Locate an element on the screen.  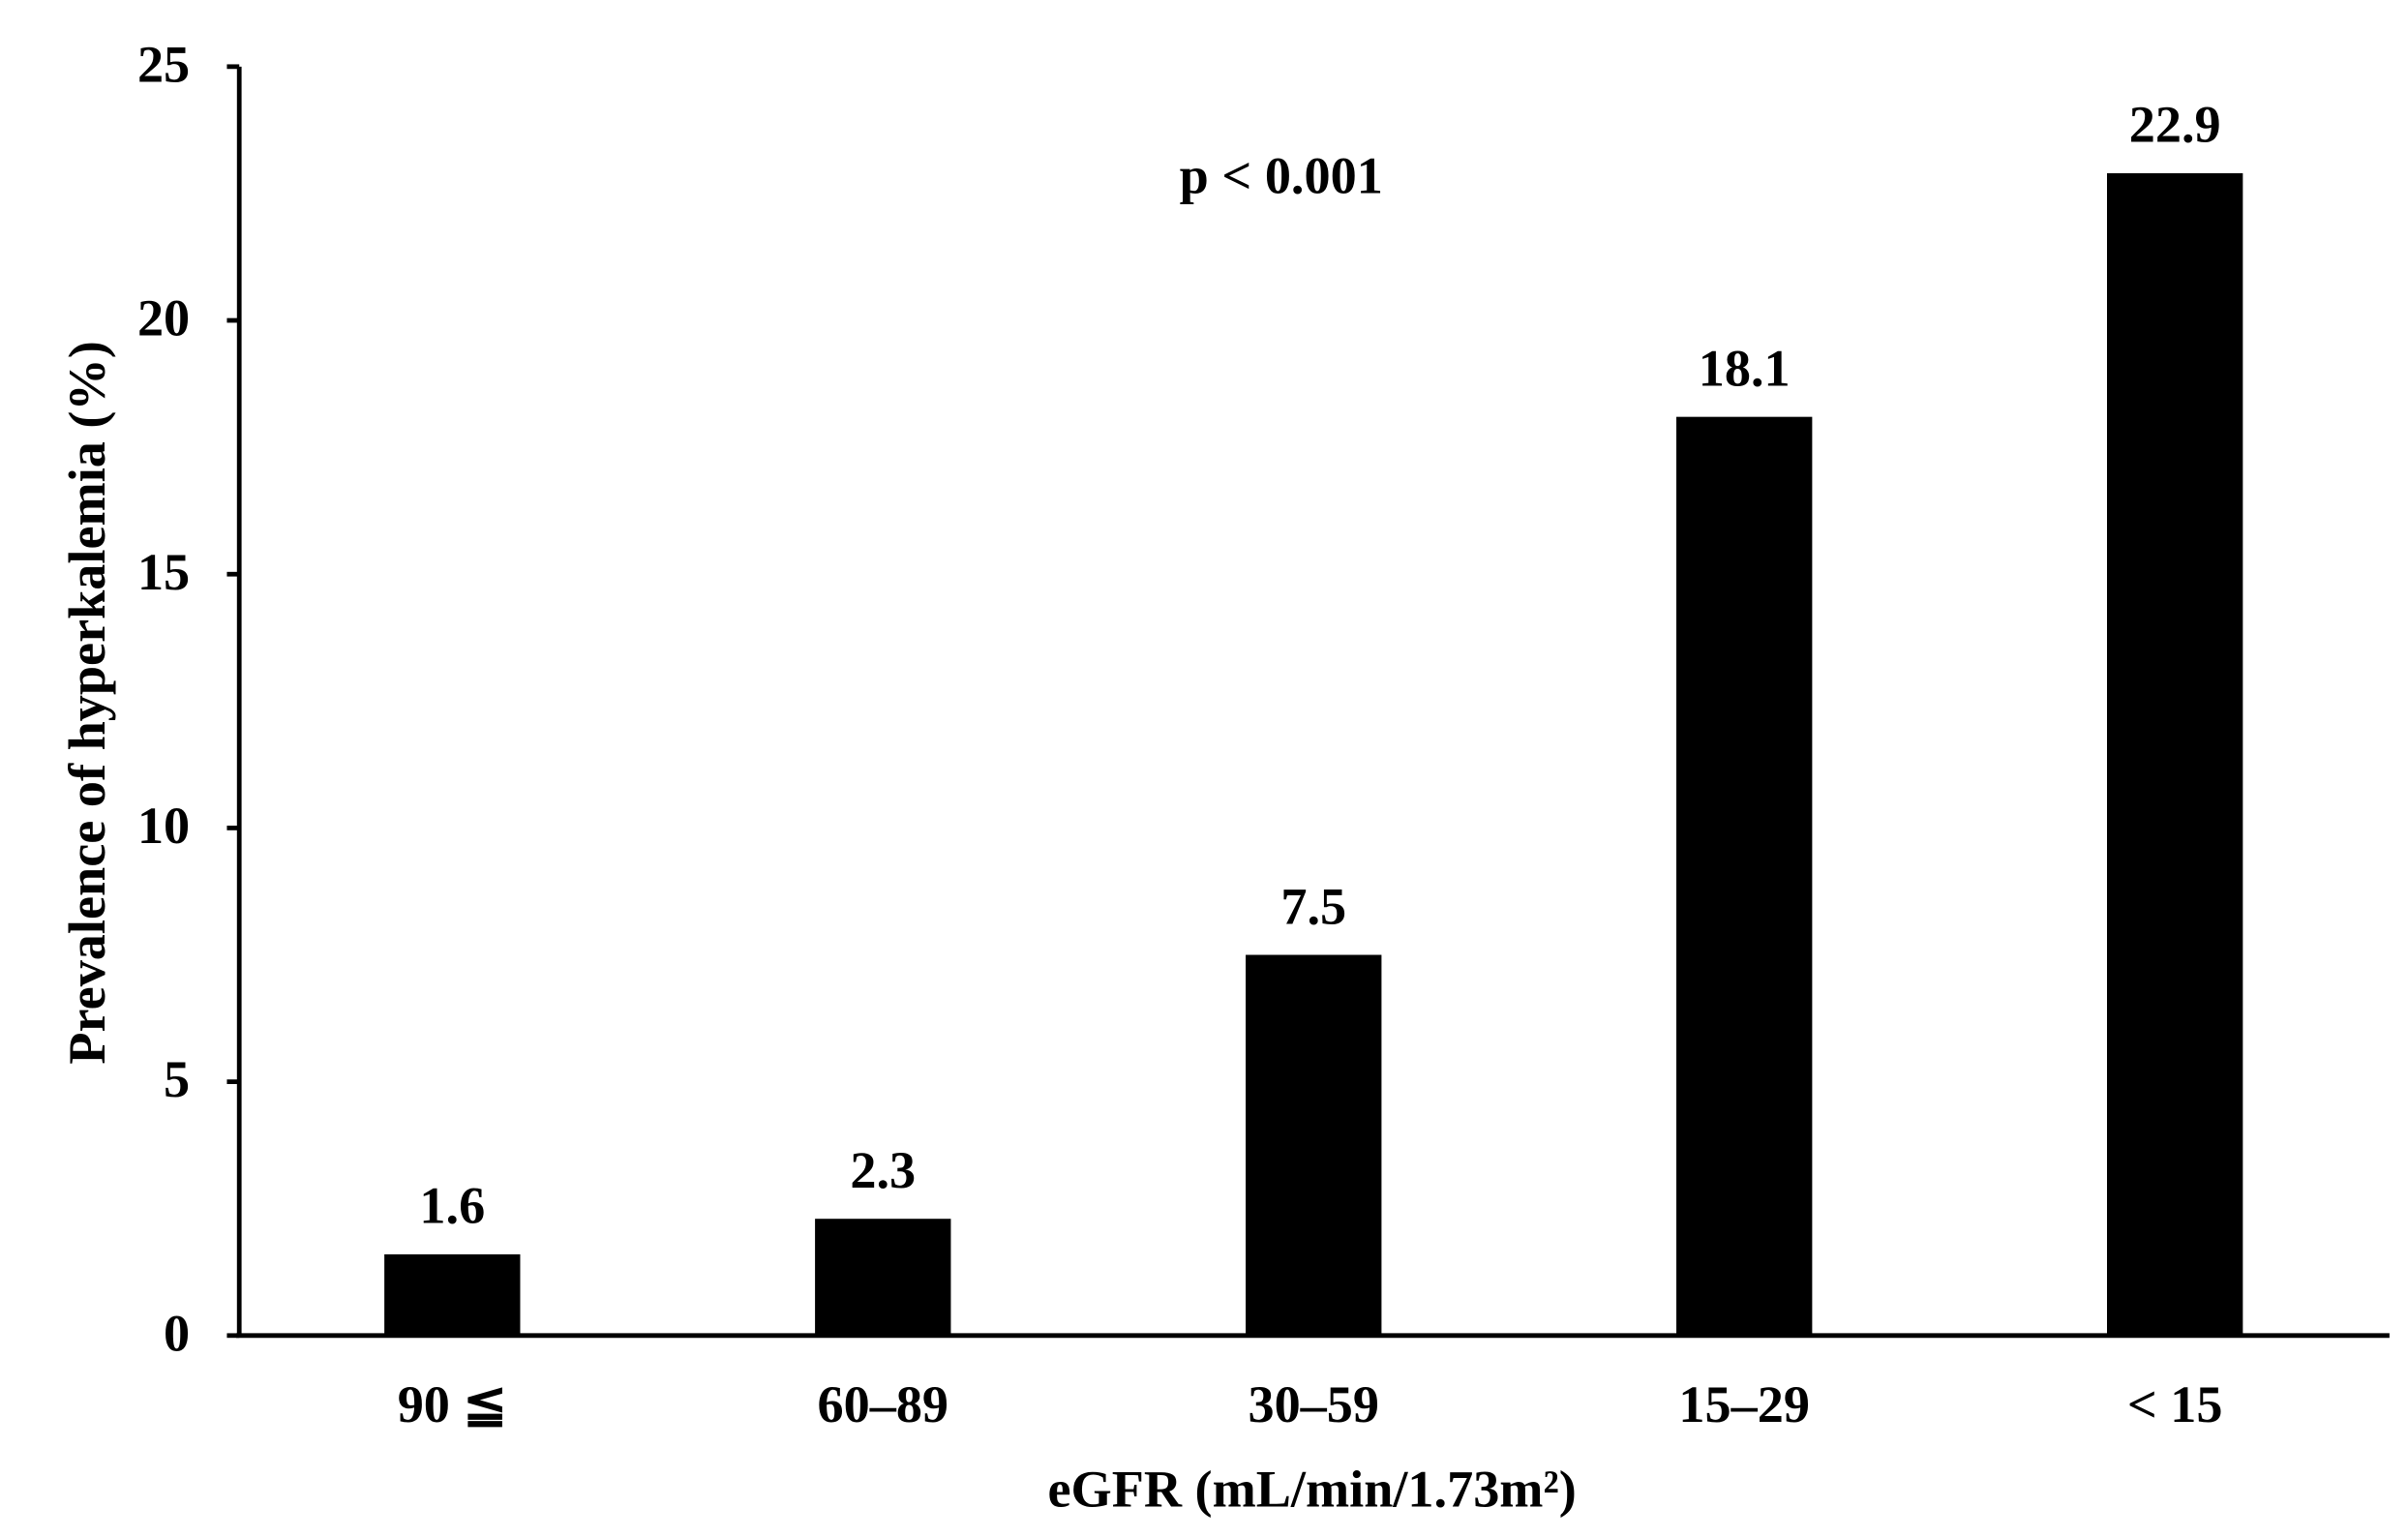
annotation: p < 0.001 is located at coordinates (1281, 175).